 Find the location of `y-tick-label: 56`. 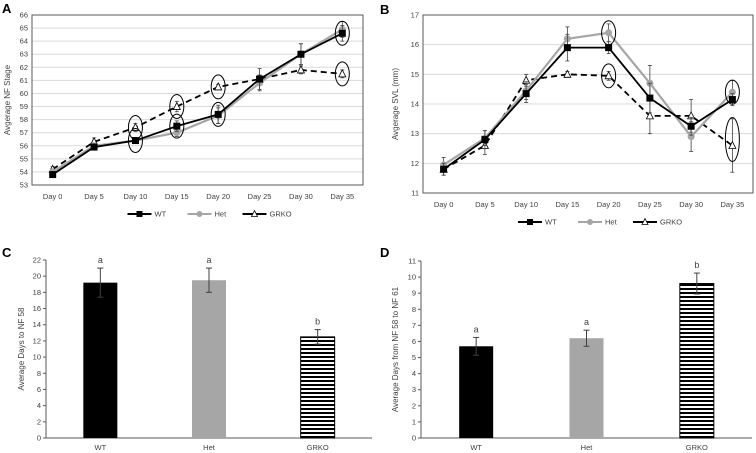

y-tick-label: 56 is located at coordinates (24, 145).